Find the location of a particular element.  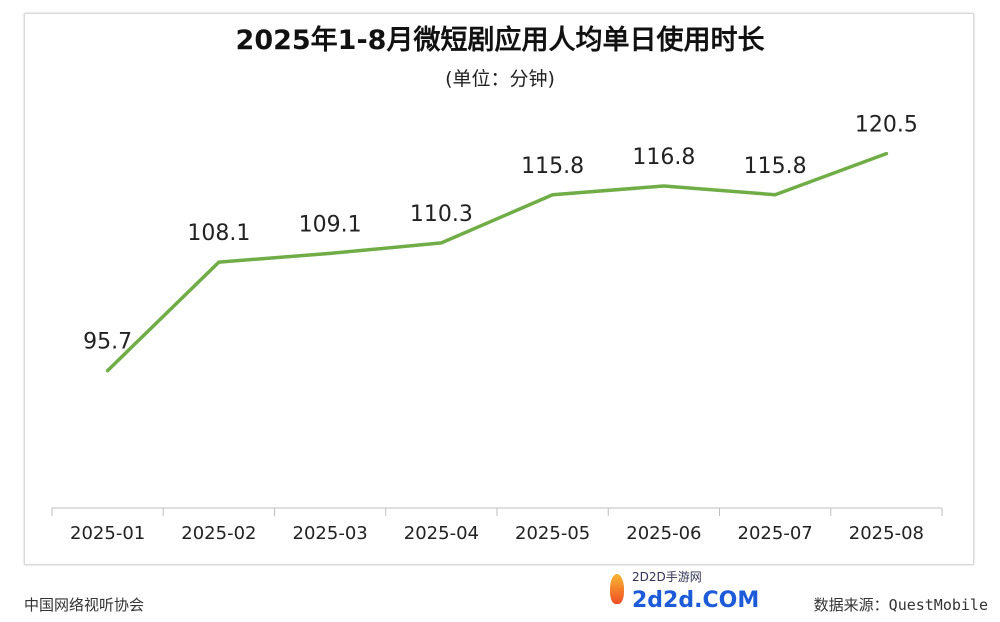

x-tick-label: 2025-07 is located at coordinates (775, 533).